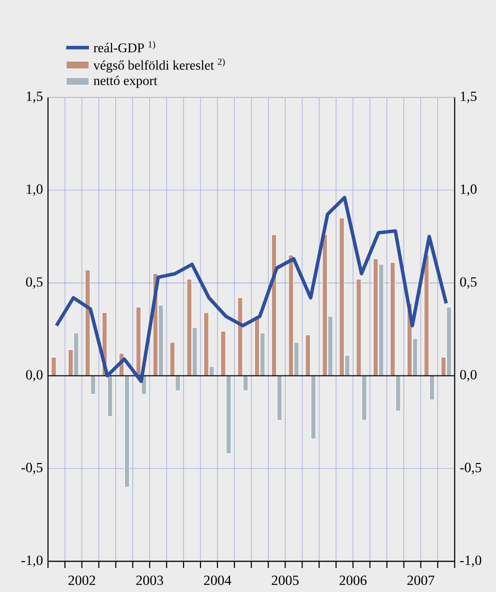 This screenshot has width=496, height=592. I want to click on x-tick-label: 2003, so click(150, 581).